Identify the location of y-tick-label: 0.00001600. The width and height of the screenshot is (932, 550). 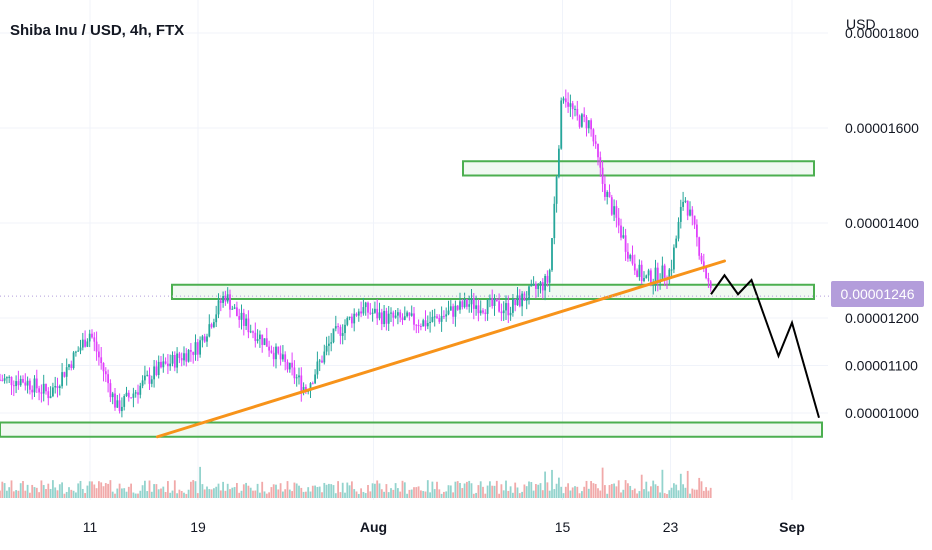
(882, 128).